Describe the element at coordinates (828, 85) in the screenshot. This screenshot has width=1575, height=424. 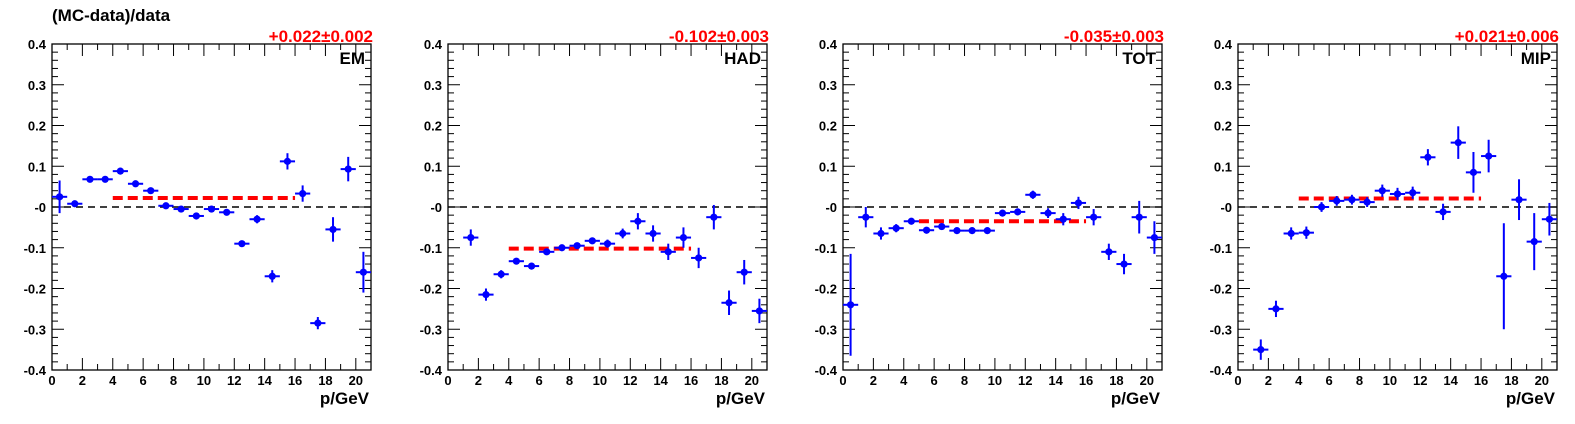
I see `y-tick-label: 0.3` at that location.